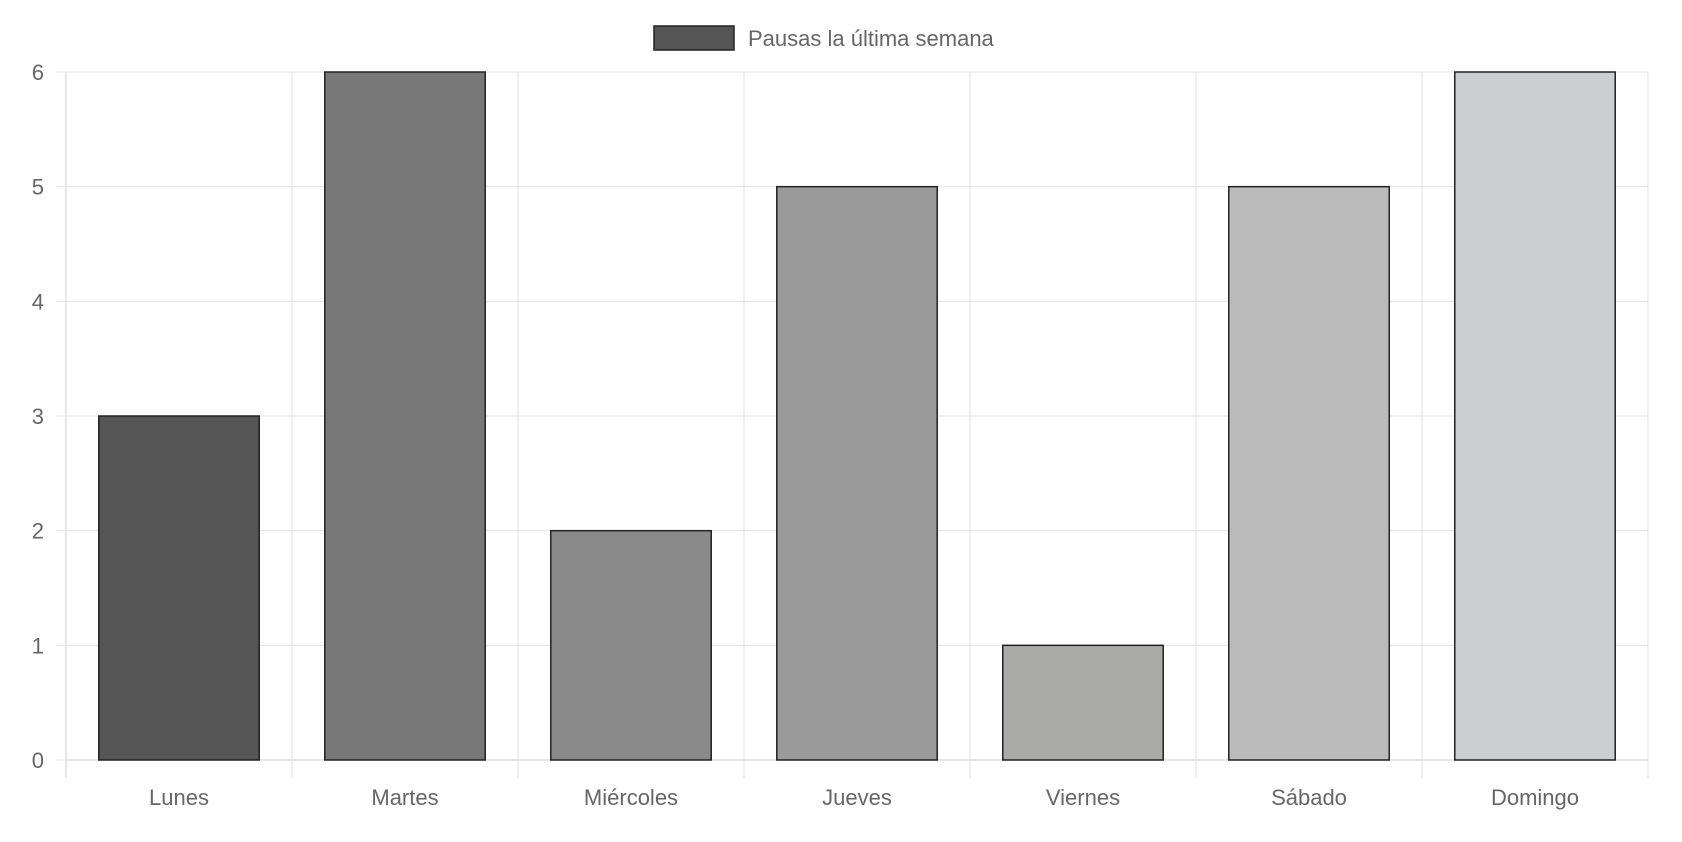 Image resolution: width=1682 pixels, height=842 pixels. Describe the element at coordinates (38, 760) in the screenshot. I see `y-tick-label: 0` at that location.